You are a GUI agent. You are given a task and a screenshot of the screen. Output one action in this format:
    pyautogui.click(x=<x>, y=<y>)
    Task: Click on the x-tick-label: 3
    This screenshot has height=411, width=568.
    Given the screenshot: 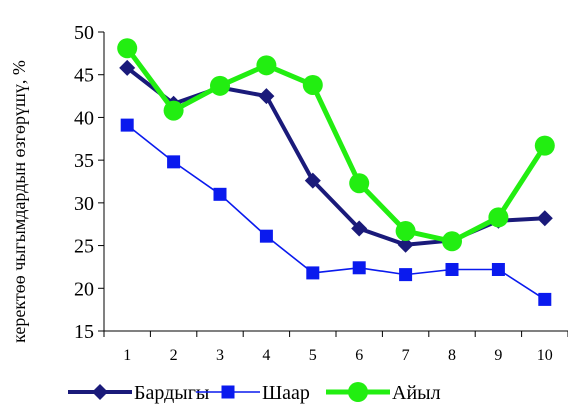 What is the action you would take?
    pyautogui.click(x=220, y=355)
    